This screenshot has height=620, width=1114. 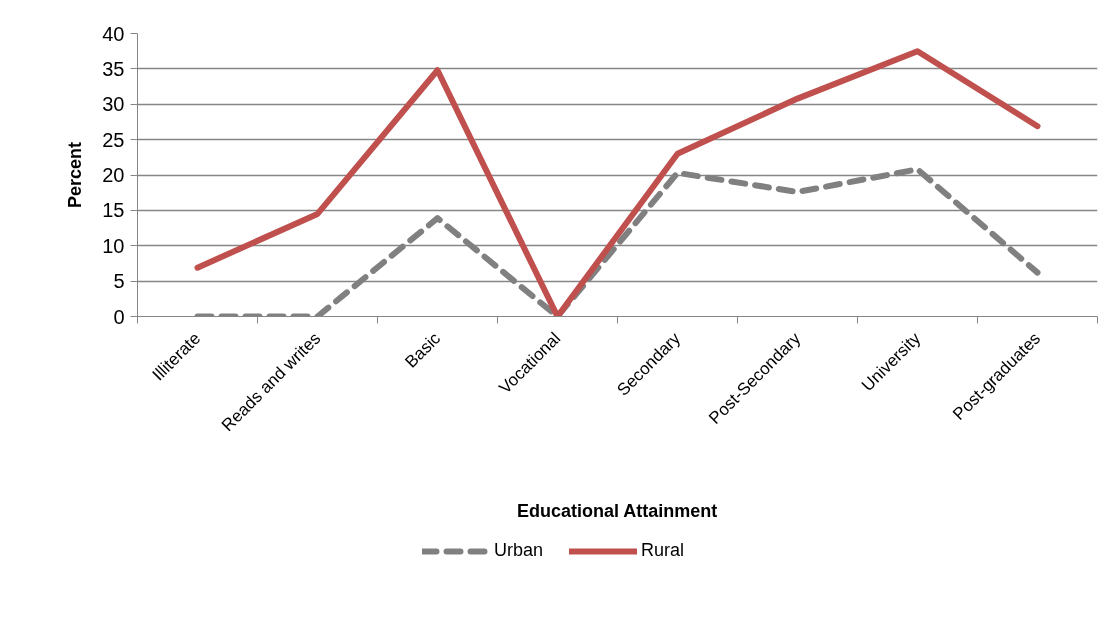 What do you see at coordinates (113, 245) in the screenshot?
I see `y-tick-label: 10` at bounding box center [113, 245].